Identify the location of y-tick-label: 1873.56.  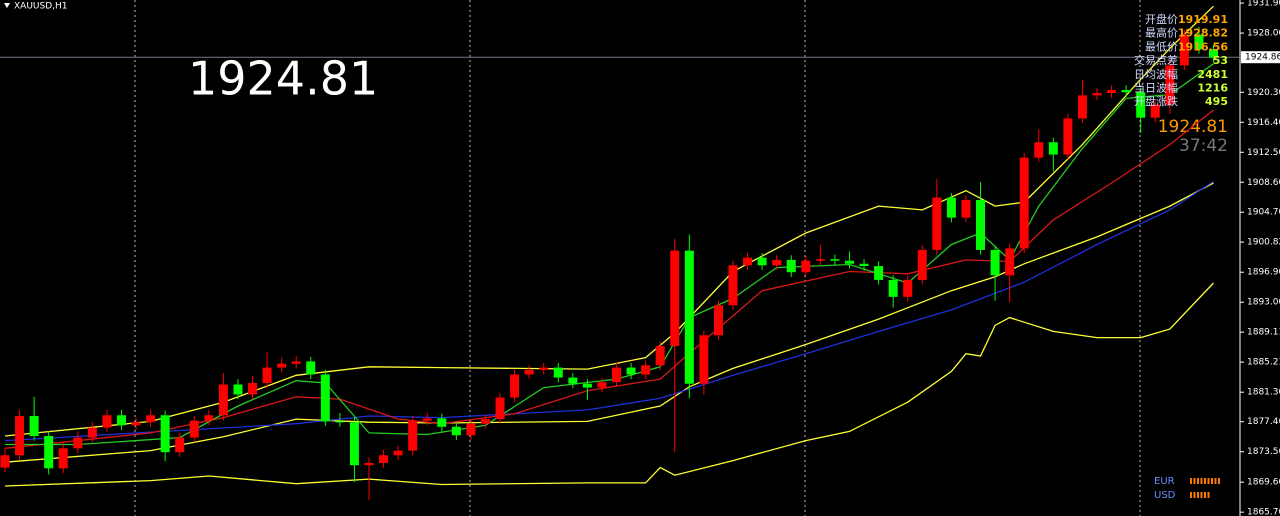
(1263, 452).